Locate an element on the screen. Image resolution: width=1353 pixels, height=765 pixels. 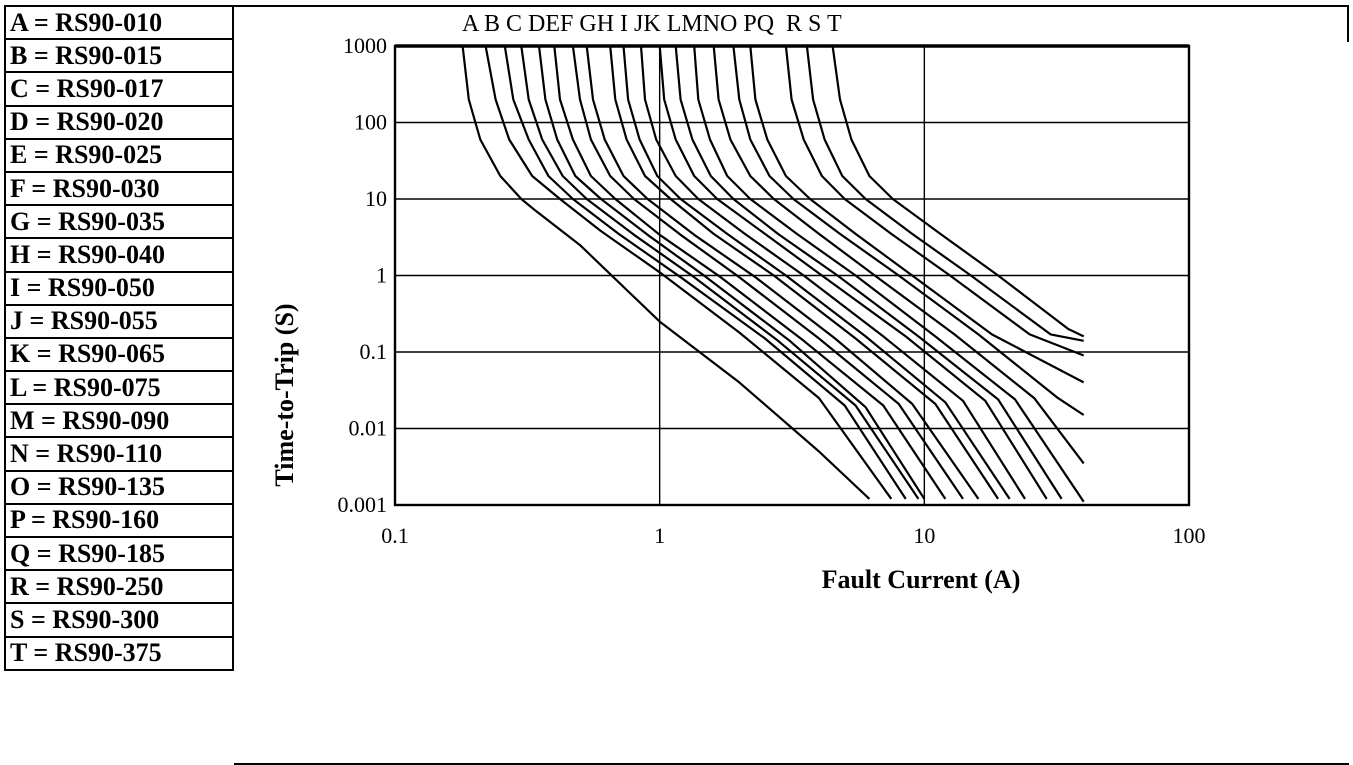
legend-row: O = RS90-135 is located at coordinates (119, 487).